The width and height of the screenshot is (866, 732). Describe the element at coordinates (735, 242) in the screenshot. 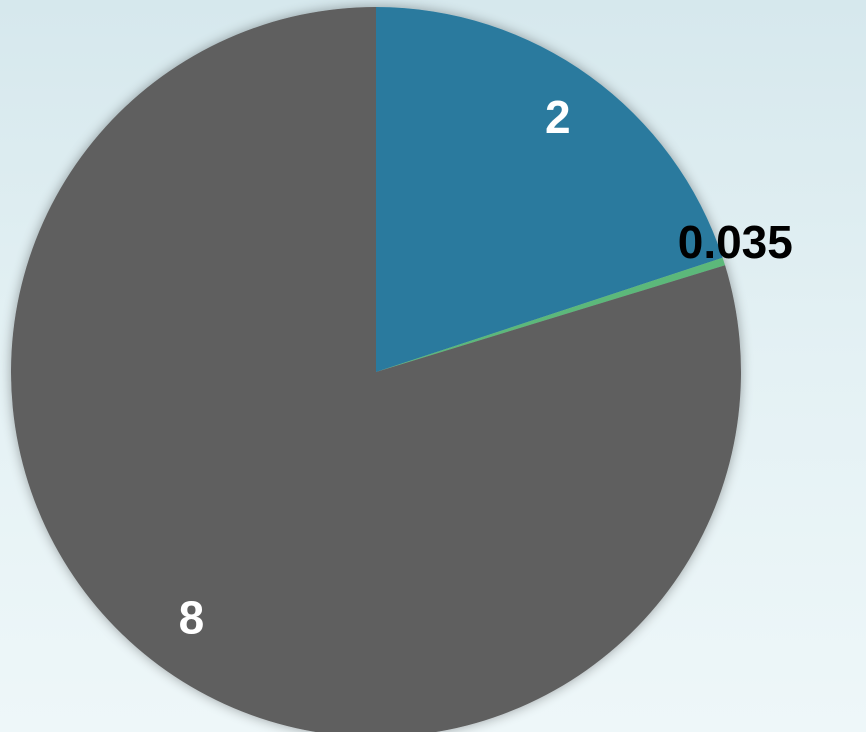

I see `data-label: 0.035` at that location.